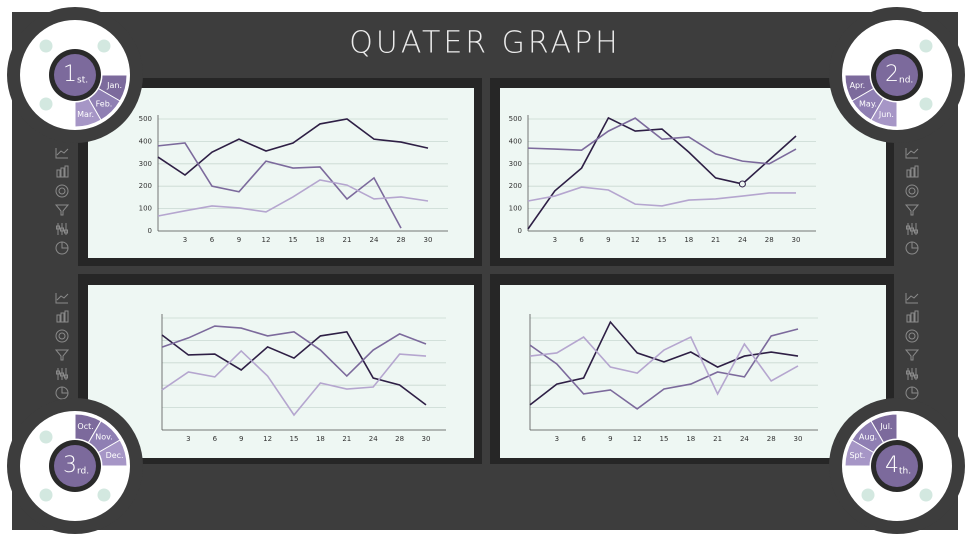  Describe the element at coordinates (886, 114) in the screenshot. I see `month-label: Jun.` at that location.